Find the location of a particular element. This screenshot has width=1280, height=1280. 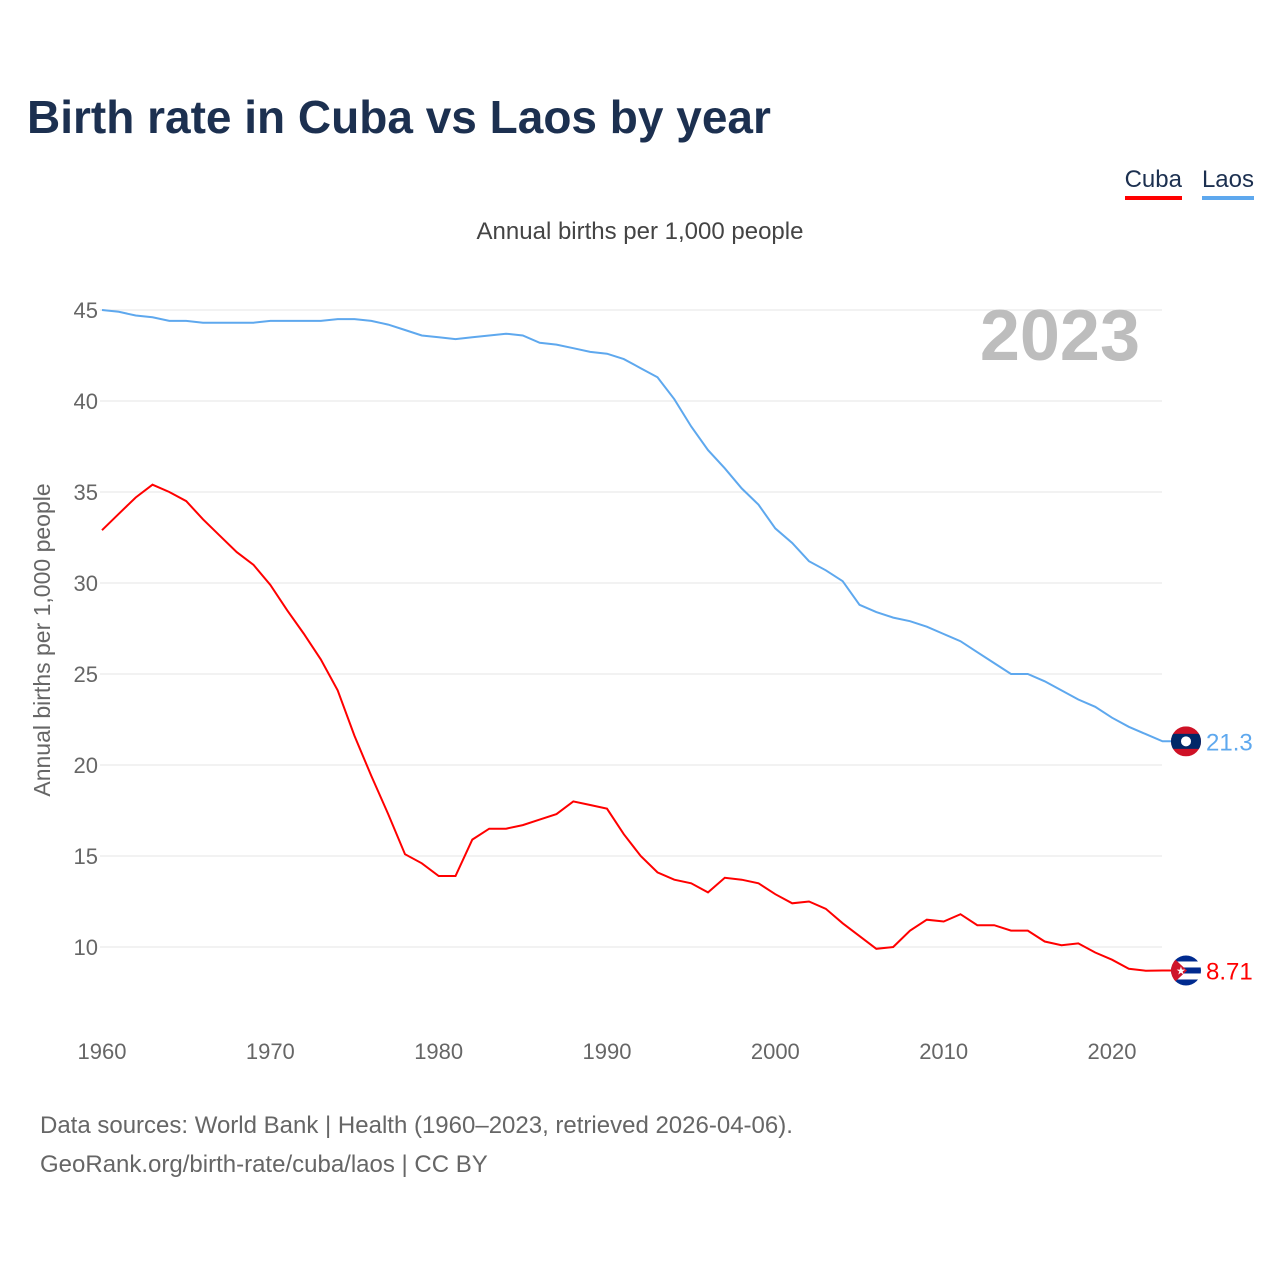

x-tick-label: 1990 is located at coordinates (607, 1051).